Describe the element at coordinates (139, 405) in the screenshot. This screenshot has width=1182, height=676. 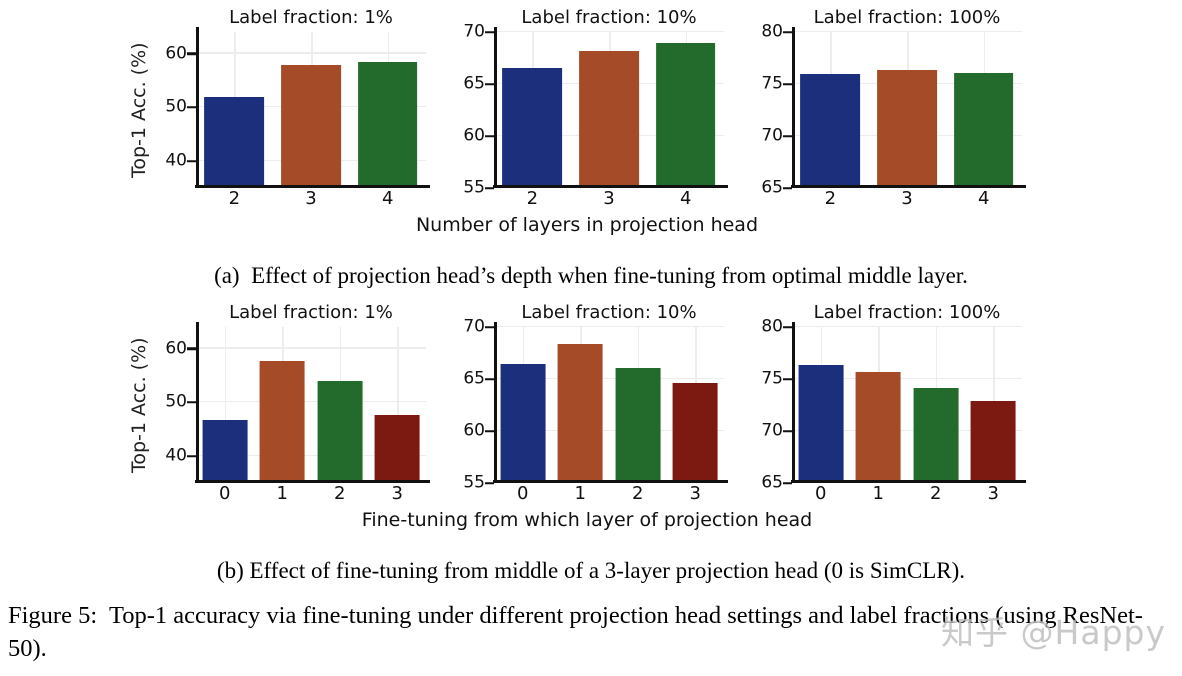
I see `y-axis-label-b: Top-1 Acc. (%)` at that location.